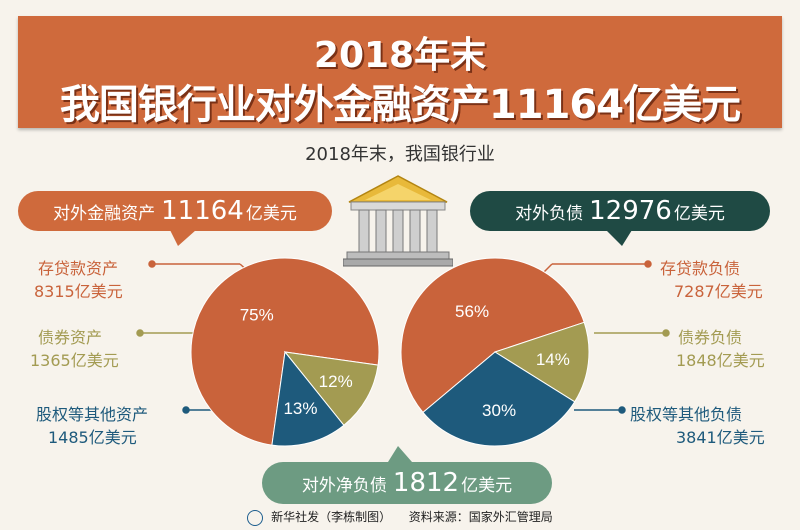 This screenshot has width=800, height=530. What do you see at coordinates (331, 517) in the screenshot?
I see `footer-publisher: 新华社发（李栋制图）` at bounding box center [331, 517].